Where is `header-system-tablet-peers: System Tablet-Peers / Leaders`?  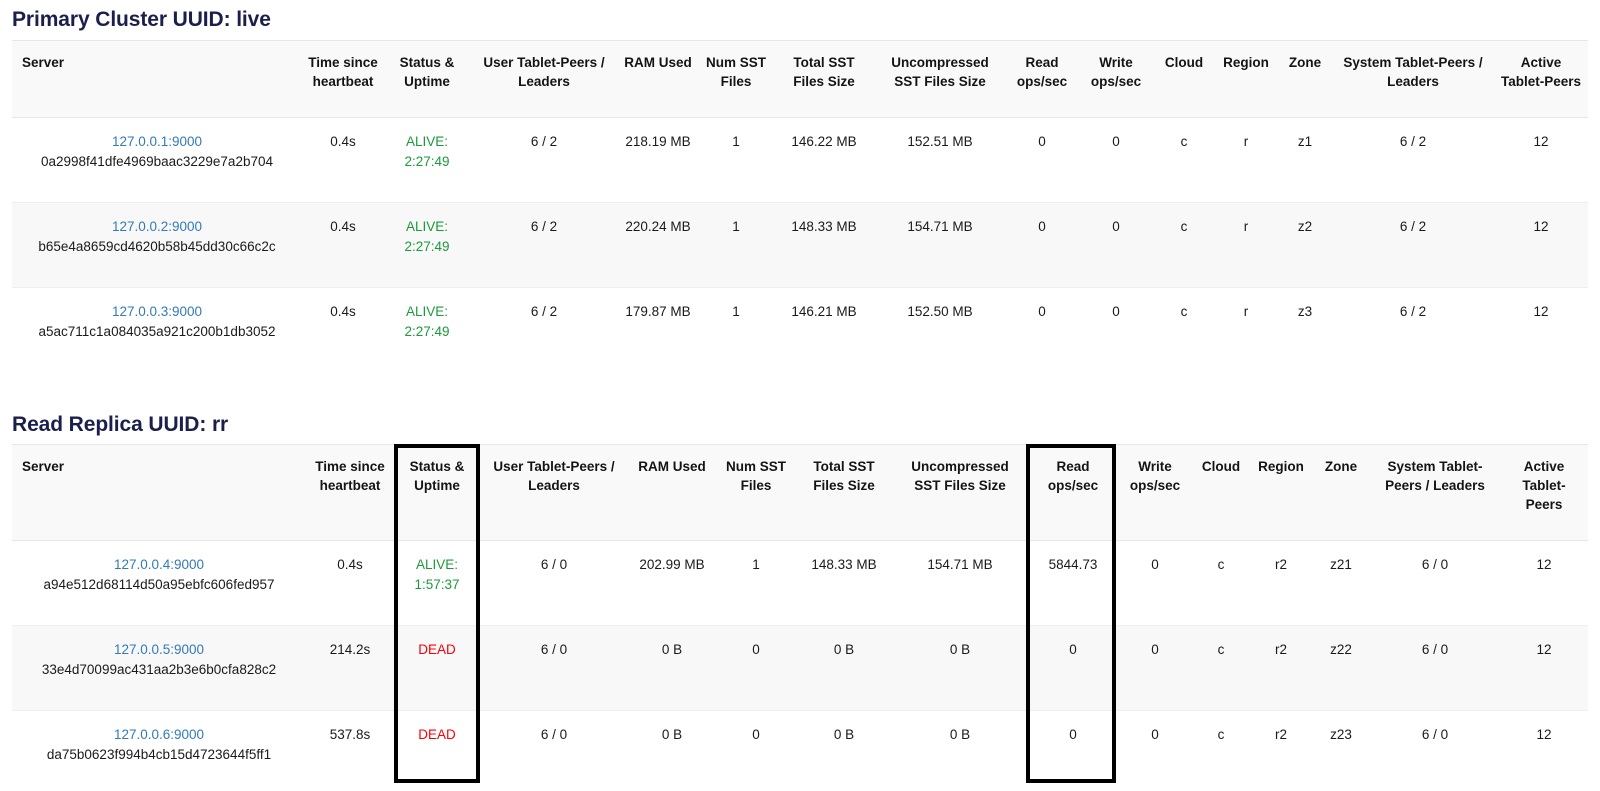
header-system-tablet-peers: System Tablet-Peers / Leaders is located at coordinates (1413, 79).